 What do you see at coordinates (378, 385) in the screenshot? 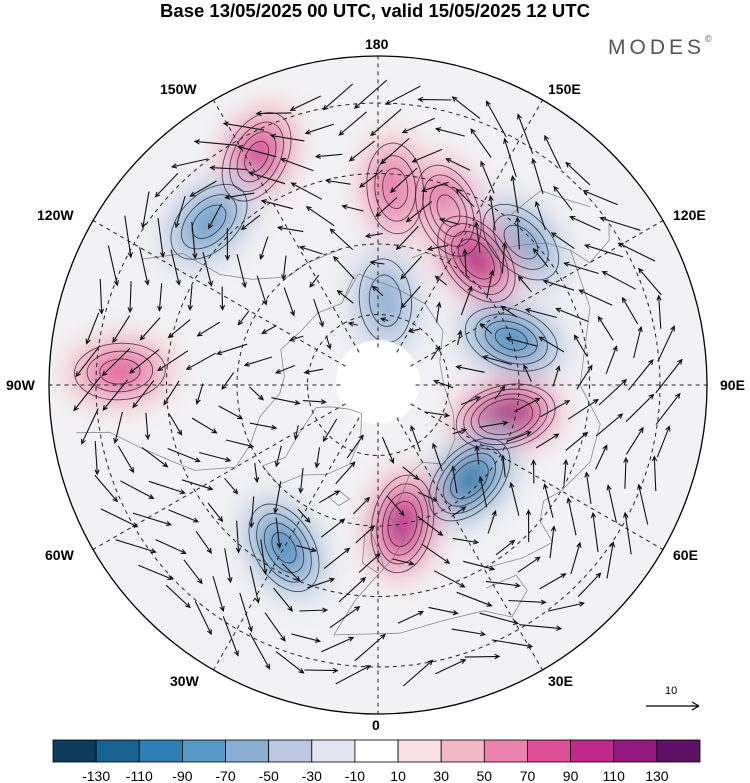
I see `latitude-circle` at bounding box center [378, 385].